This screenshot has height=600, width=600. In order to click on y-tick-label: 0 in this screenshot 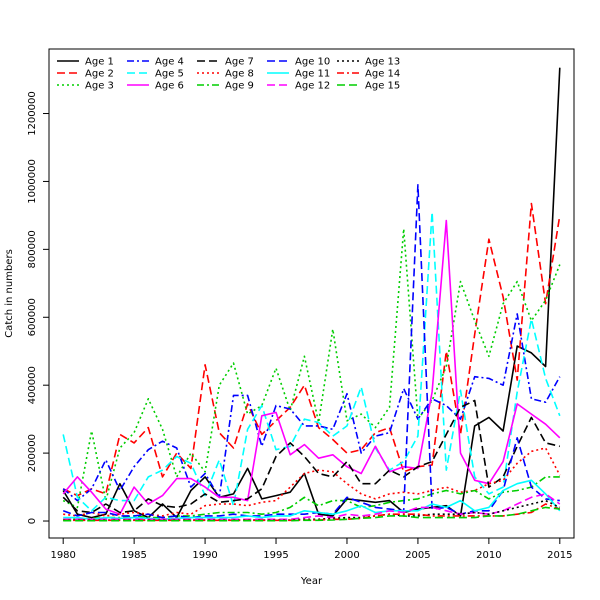, I will do `click(32, 521)`.